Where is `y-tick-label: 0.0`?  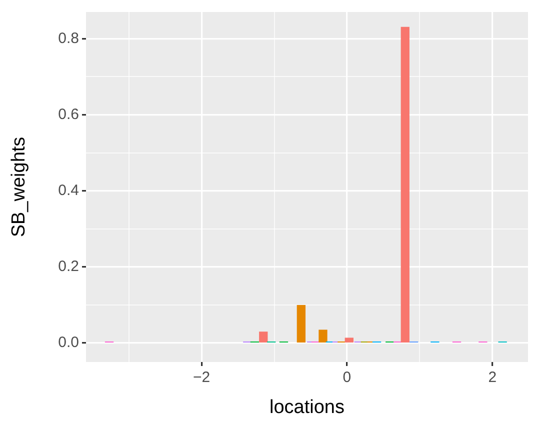 y-tick-label: 0.0 is located at coordinates (68, 343).